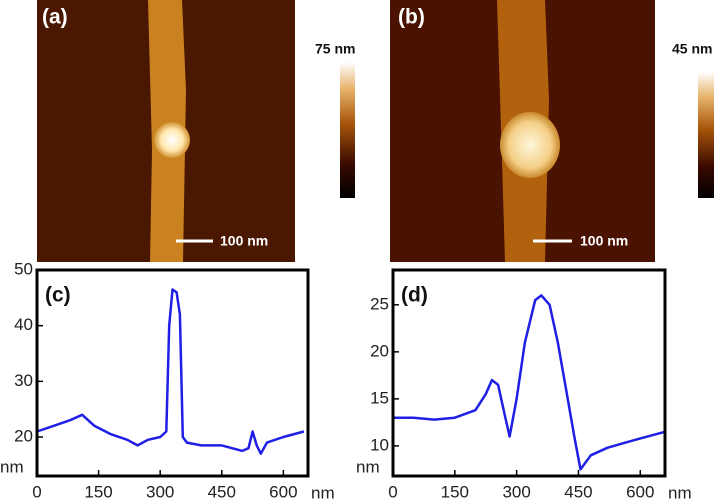 This screenshot has width=720, height=503. What do you see at coordinates (692, 49) in the screenshot?
I see `colorbar-label: 45 nm` at bounding box center [692, 49].